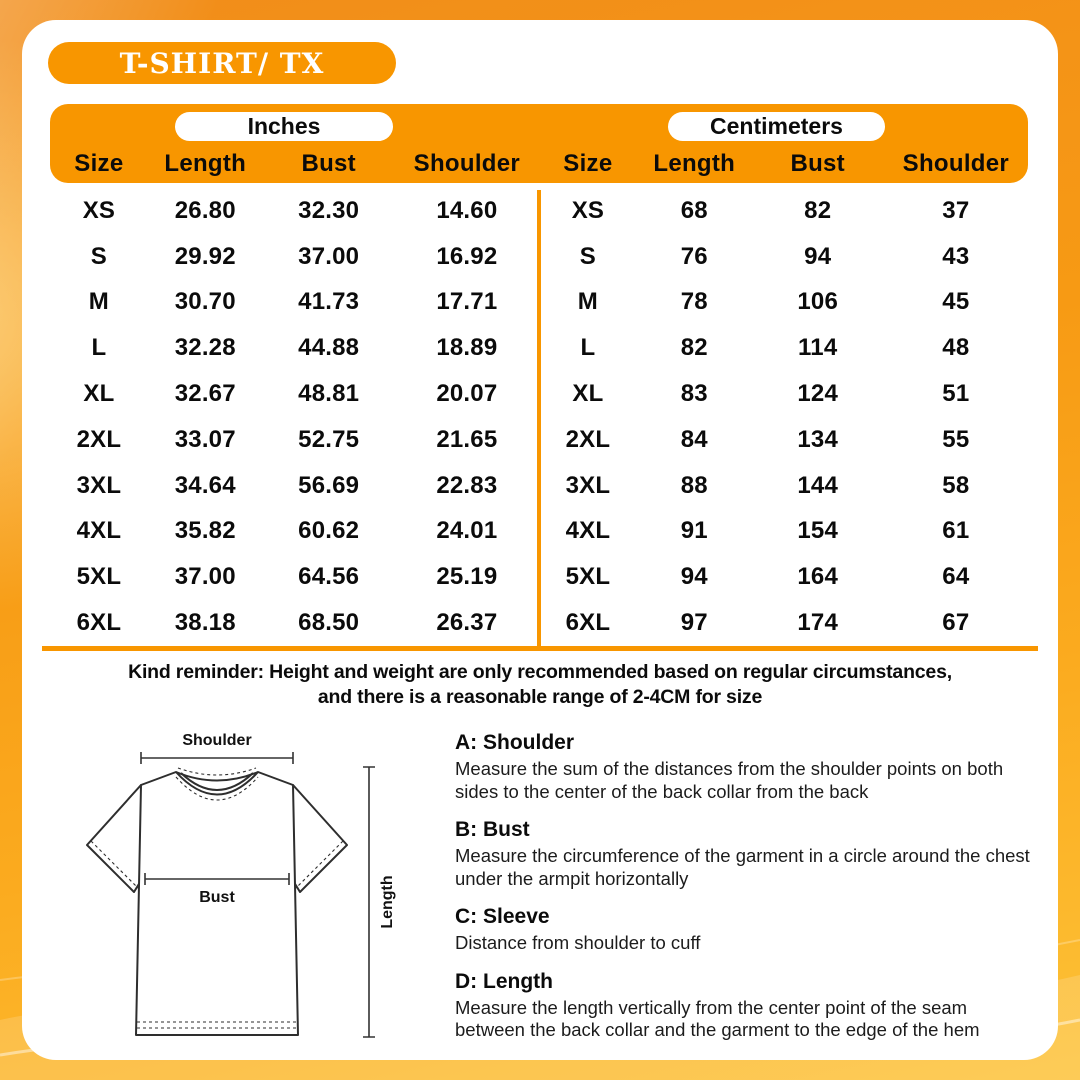 This screenshot has width=1080, height=1080. I want to click on table-divider, so click(539, 418).